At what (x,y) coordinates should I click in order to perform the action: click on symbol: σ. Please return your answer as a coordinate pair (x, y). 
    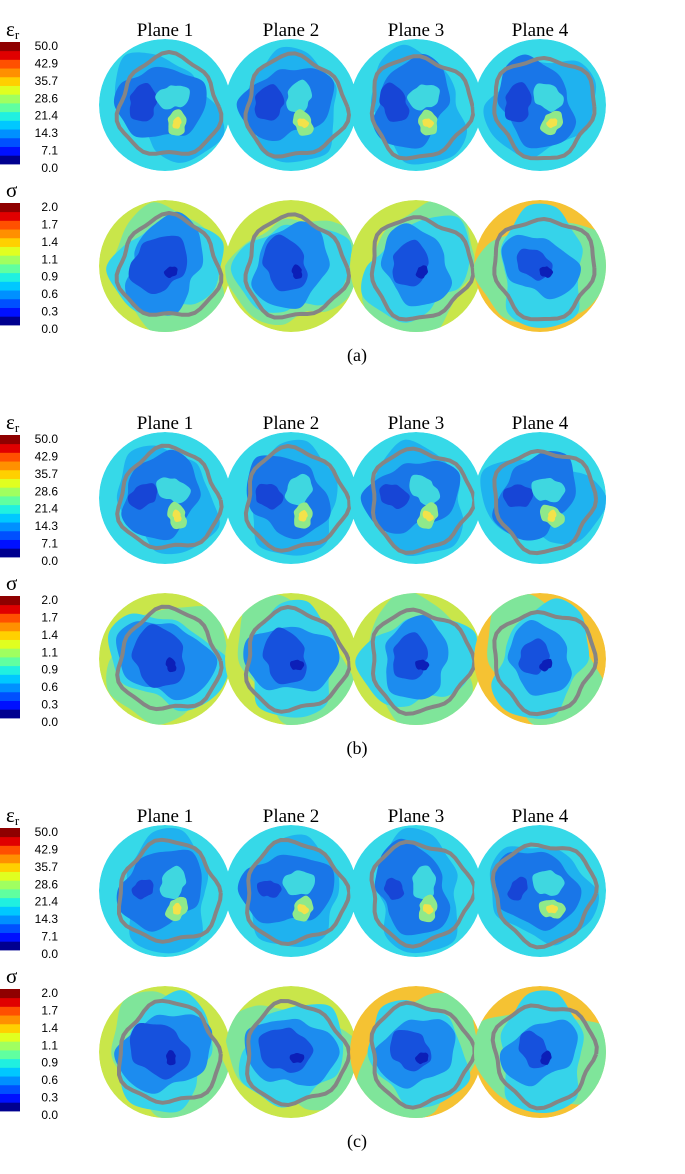
    Looking at the image, I should click on (11, 583).